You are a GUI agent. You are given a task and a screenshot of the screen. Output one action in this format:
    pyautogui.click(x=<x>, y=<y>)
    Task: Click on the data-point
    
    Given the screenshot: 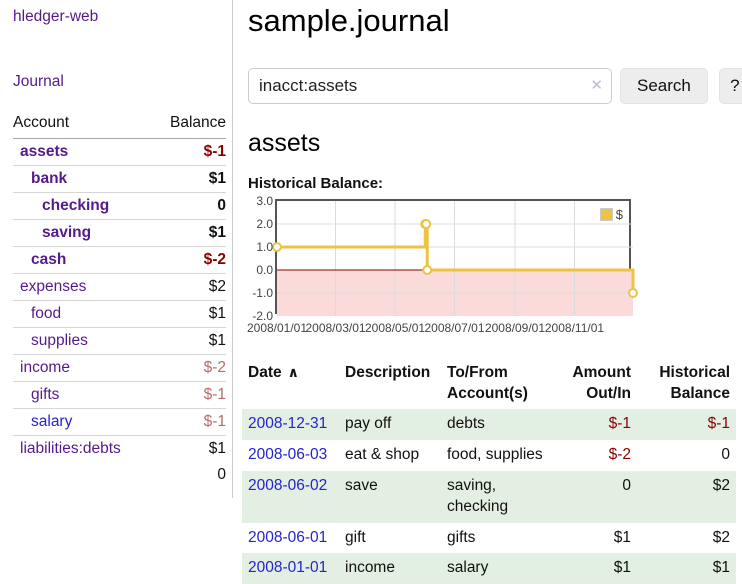 What is the action you would take?
    pyautogui.click(x=277, y=247)
    